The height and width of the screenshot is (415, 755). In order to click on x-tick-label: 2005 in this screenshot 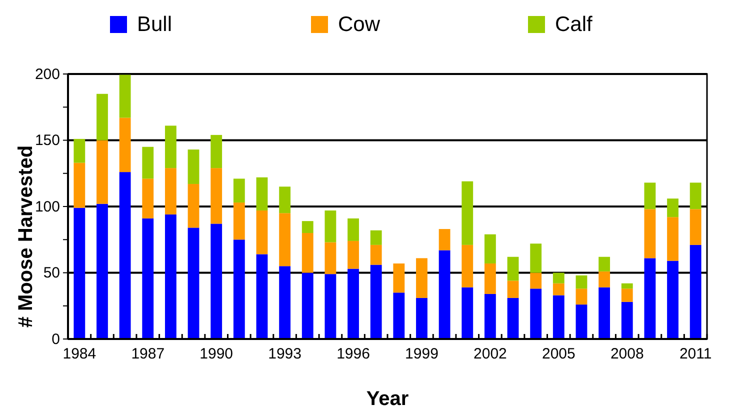, I will do `click(559, 354)`.